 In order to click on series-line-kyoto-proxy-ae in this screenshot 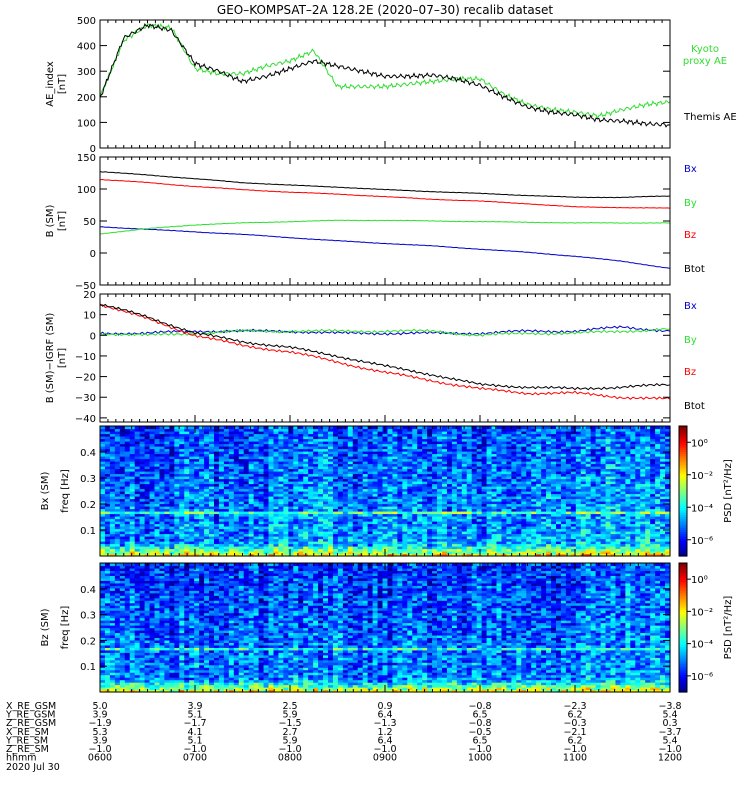, I will do `click(385, 71)`.